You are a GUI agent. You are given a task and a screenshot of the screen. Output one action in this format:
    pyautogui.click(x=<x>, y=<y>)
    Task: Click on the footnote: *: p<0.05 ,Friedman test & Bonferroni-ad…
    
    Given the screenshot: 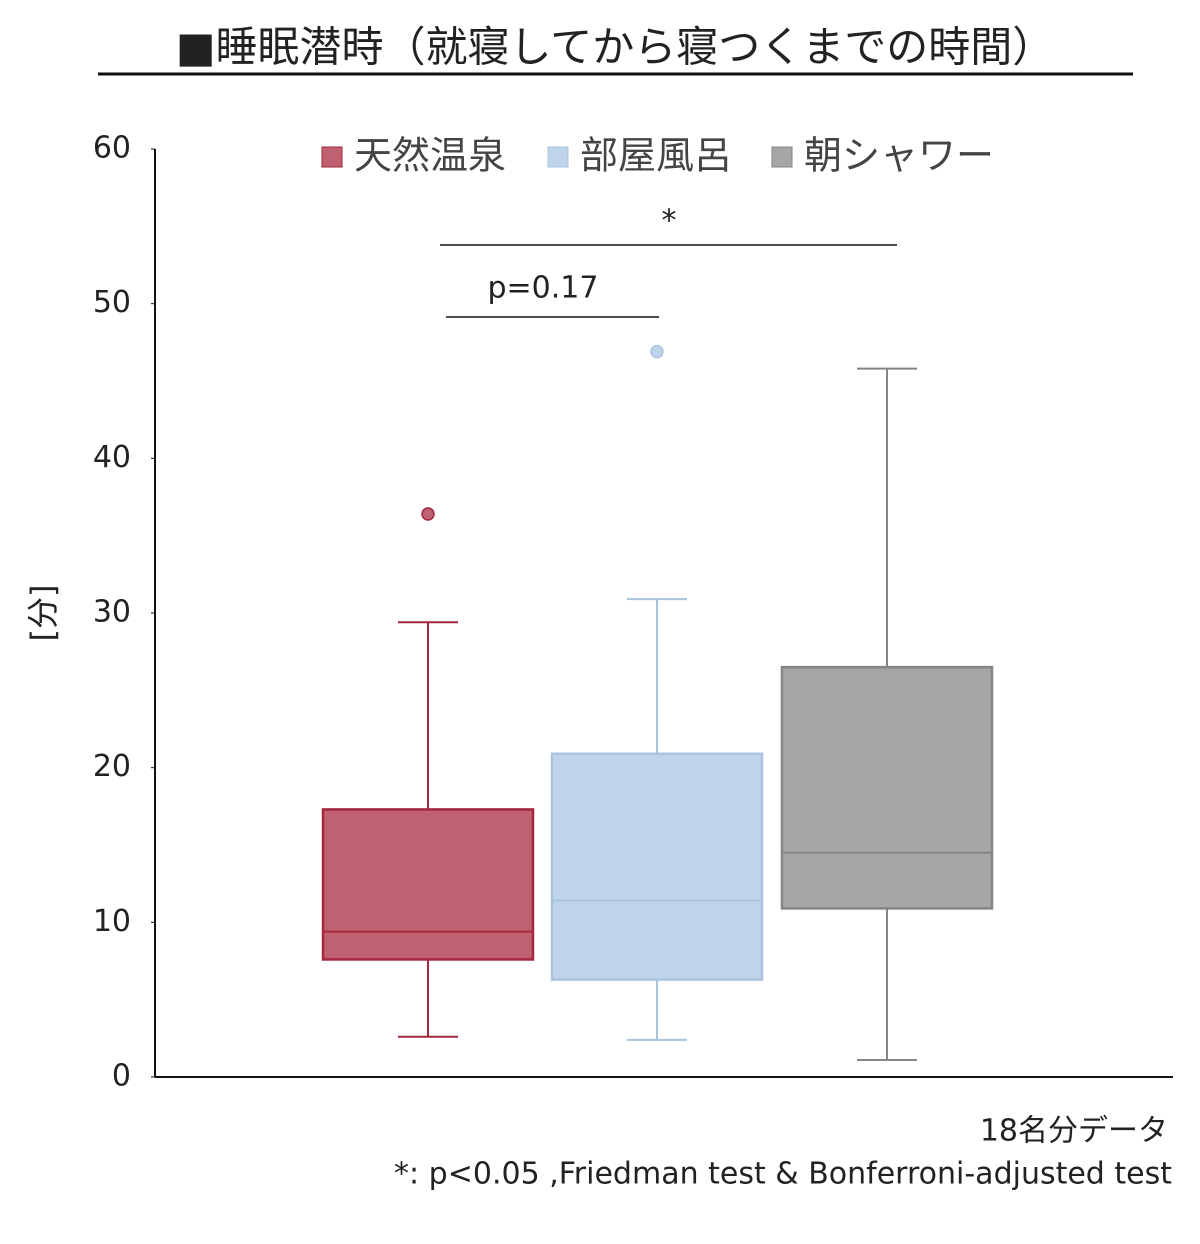 What is the action you would take?
    pyautogui.click(x=783, y=1174)
    